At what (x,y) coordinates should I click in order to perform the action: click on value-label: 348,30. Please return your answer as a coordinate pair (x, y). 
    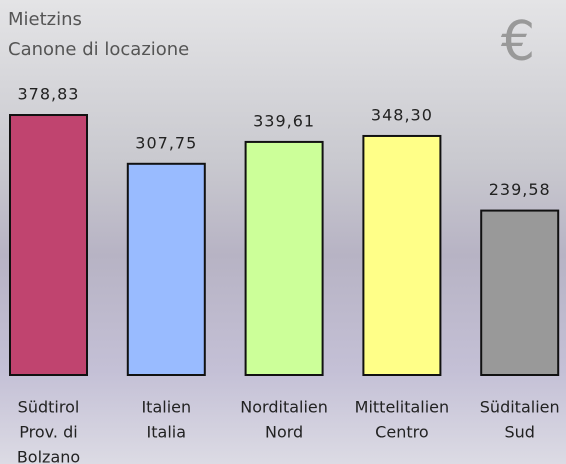
    Looking at the image, I should click on (402, 114).